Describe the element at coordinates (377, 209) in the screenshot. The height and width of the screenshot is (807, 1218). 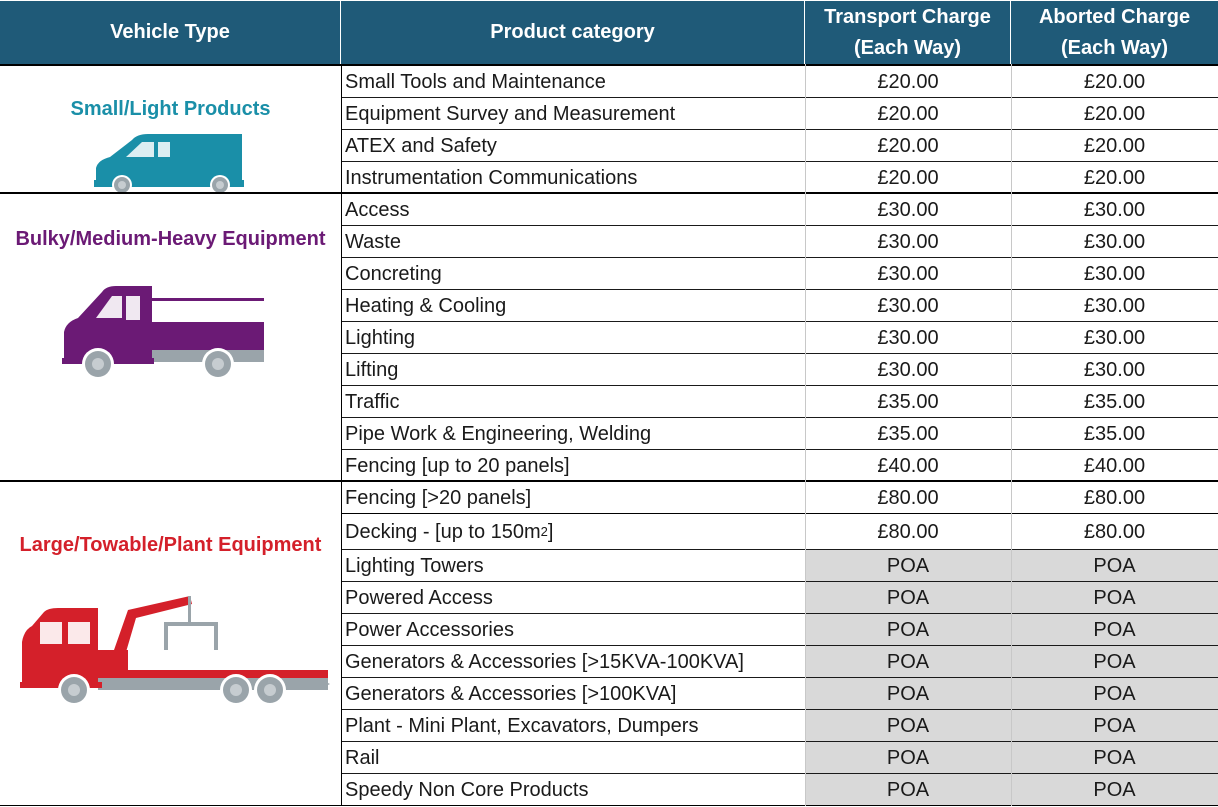
I see `product-category-text: Access` at that location.